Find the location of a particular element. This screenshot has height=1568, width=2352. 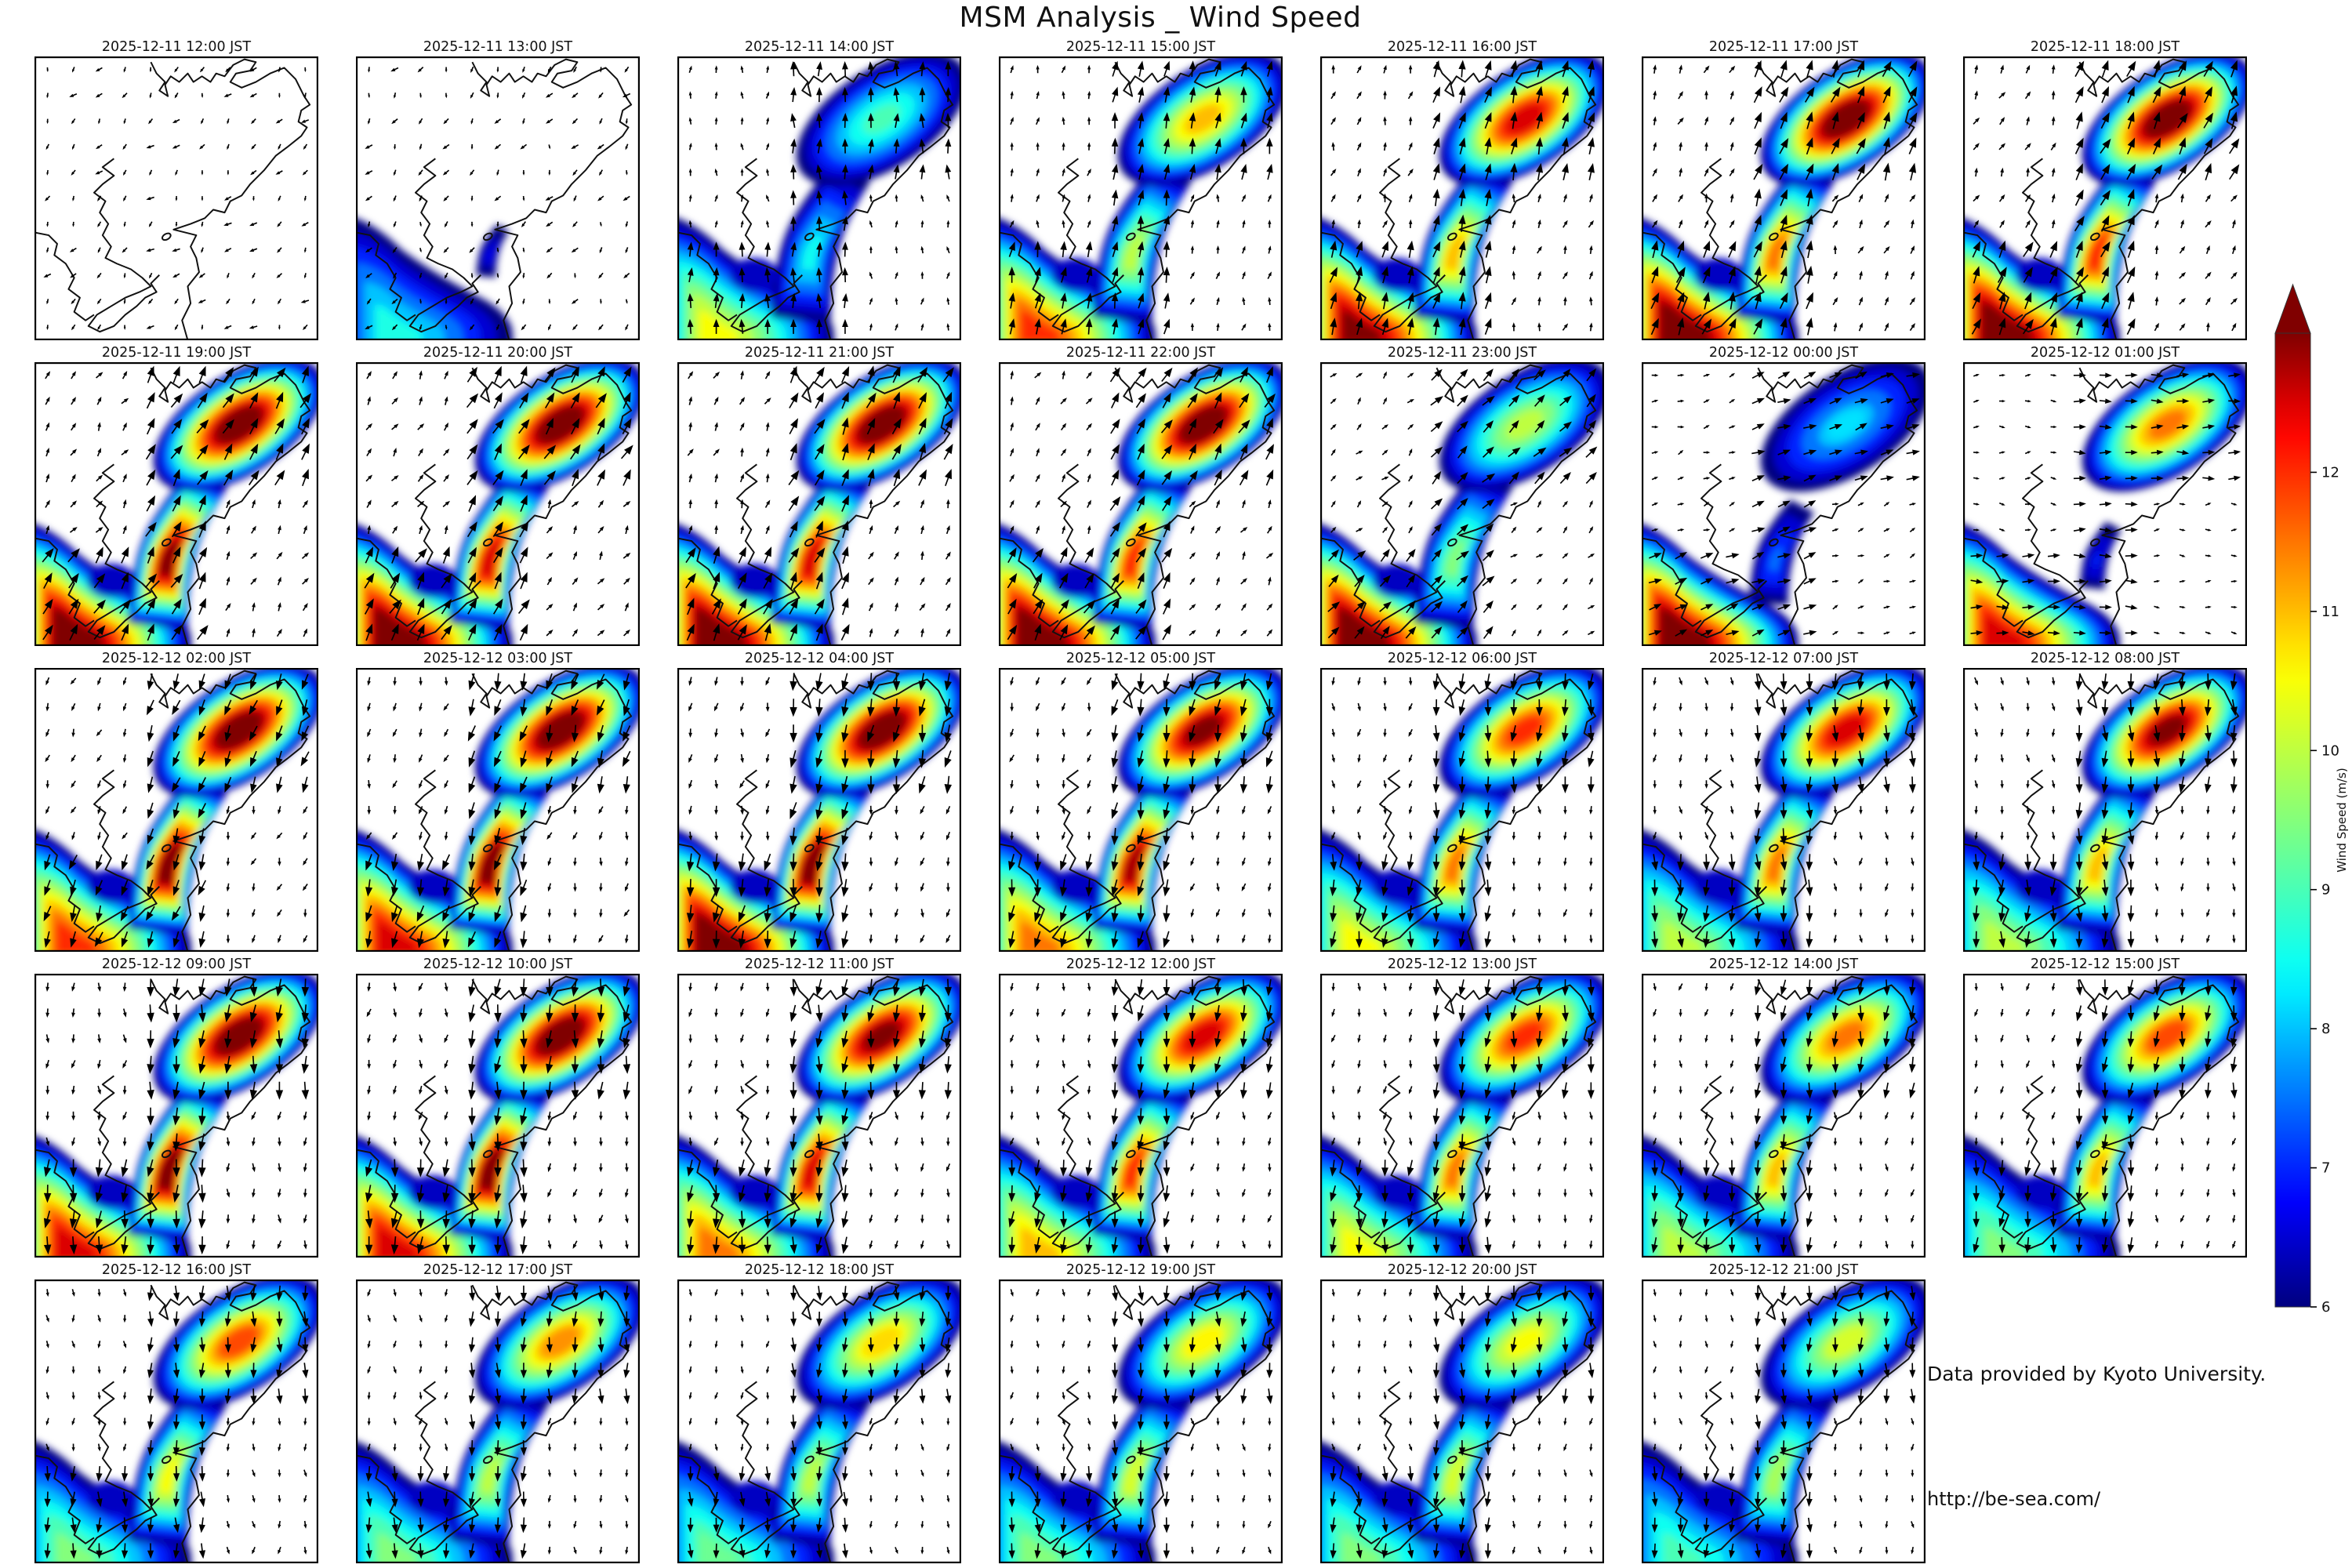

map-panel: 2025-12-12 19:00 JST is located at coordinates (1141, 1412).